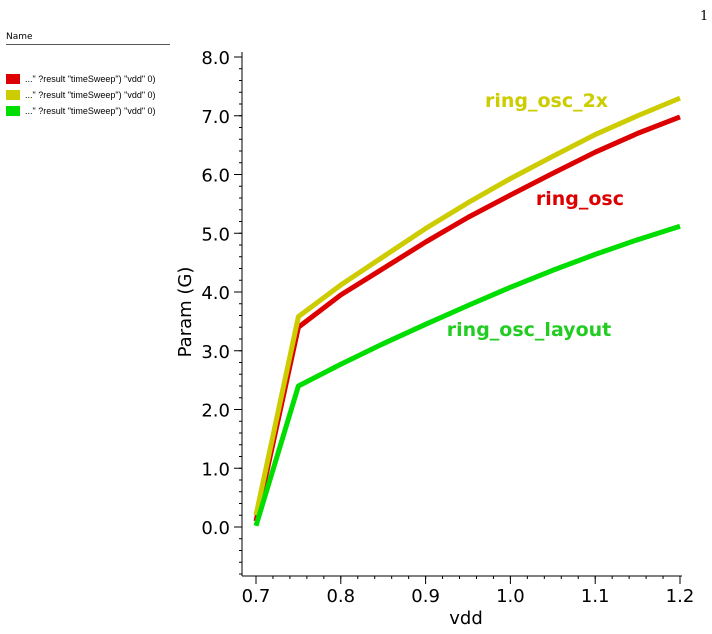 The width and height of the screenshot is (712, 634). I want to click on y-tick-label: 6.0, so click(215, 176).